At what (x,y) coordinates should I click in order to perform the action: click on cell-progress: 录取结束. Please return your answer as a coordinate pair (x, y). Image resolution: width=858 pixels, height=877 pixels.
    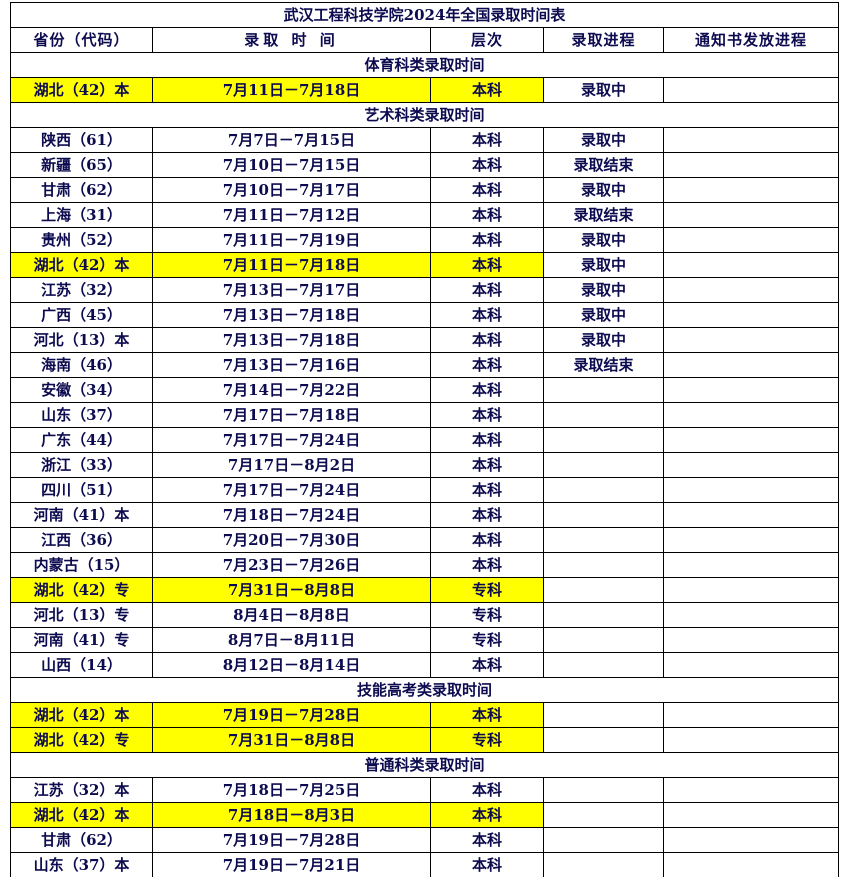
    Looking at the image, I should click on (603, 215).